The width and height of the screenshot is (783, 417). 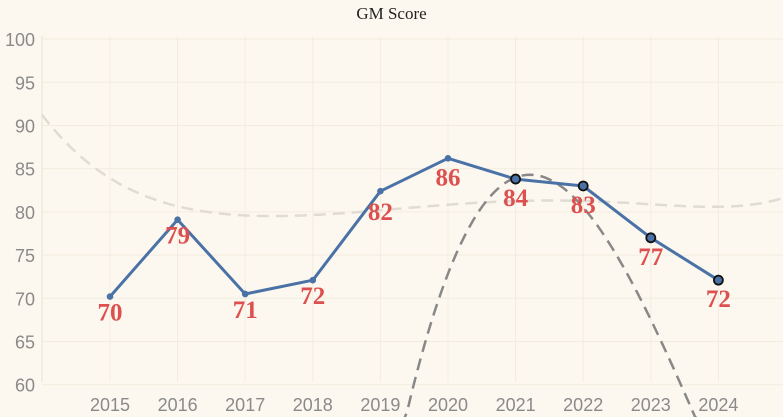 What do you see at coordinates (25, 127) in the screenshot?
I see `y-tick-label: 90` at bounding box center [25, 127].